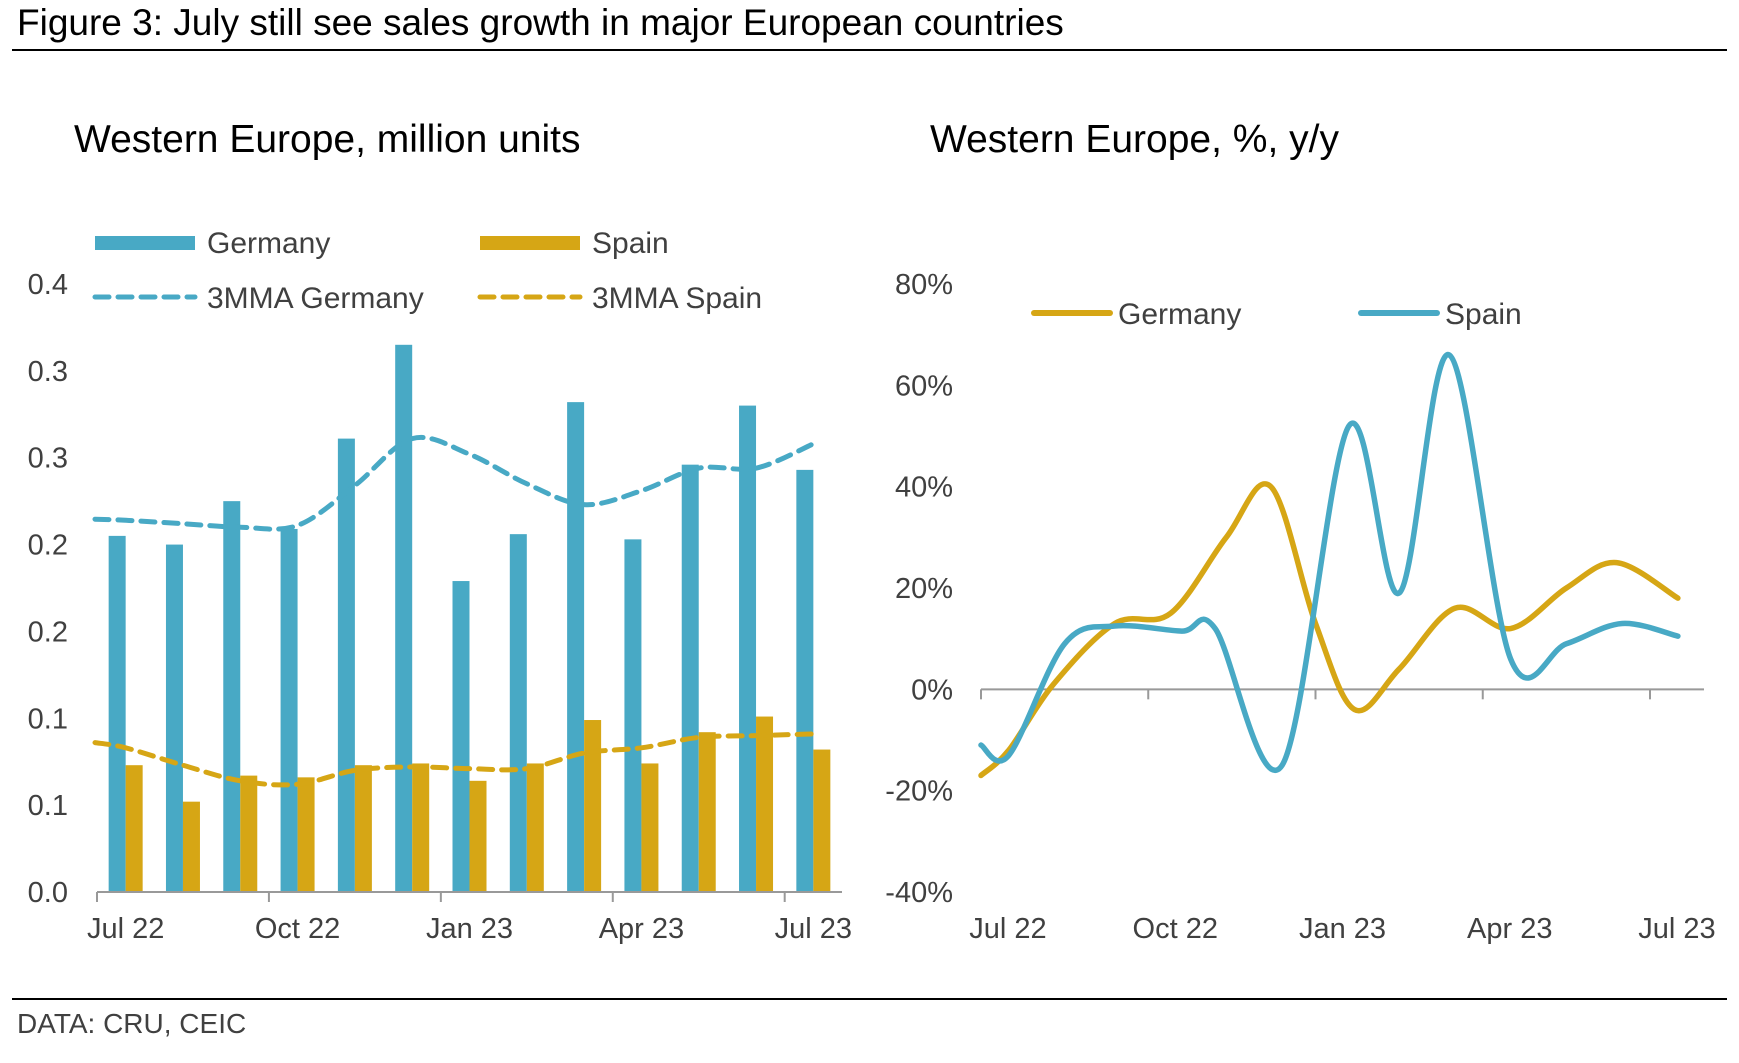  Describe the element at coordinates (125, 929) in the screenshot. I see `left-x-tick-label: Jul 22` at that location.